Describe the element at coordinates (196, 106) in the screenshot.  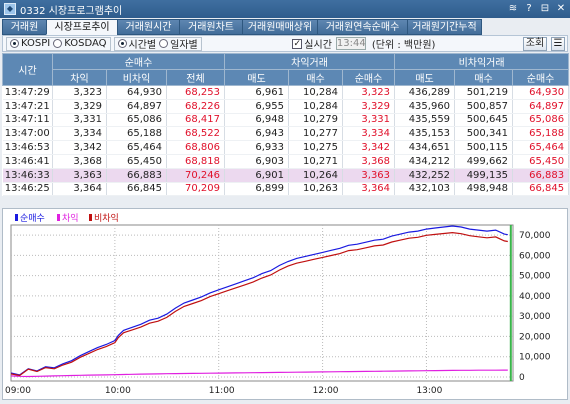
I see `cell: 68,226` at that location.